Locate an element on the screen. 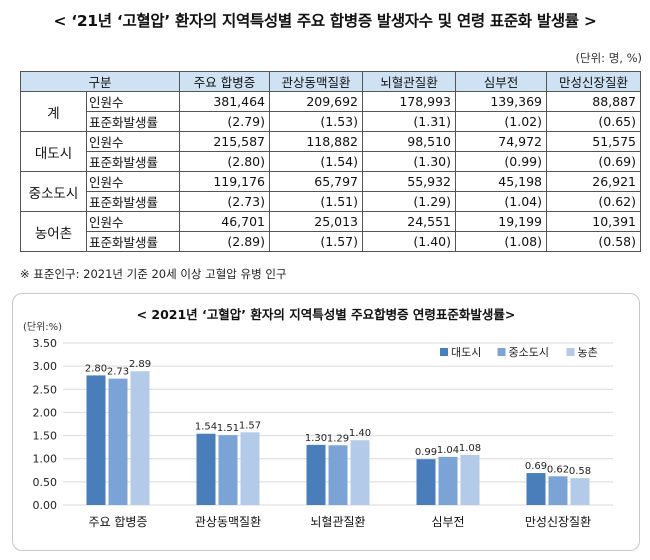 The image size is (650, 560). rate-cell: (0.69) is located at coordinates (594, 161).